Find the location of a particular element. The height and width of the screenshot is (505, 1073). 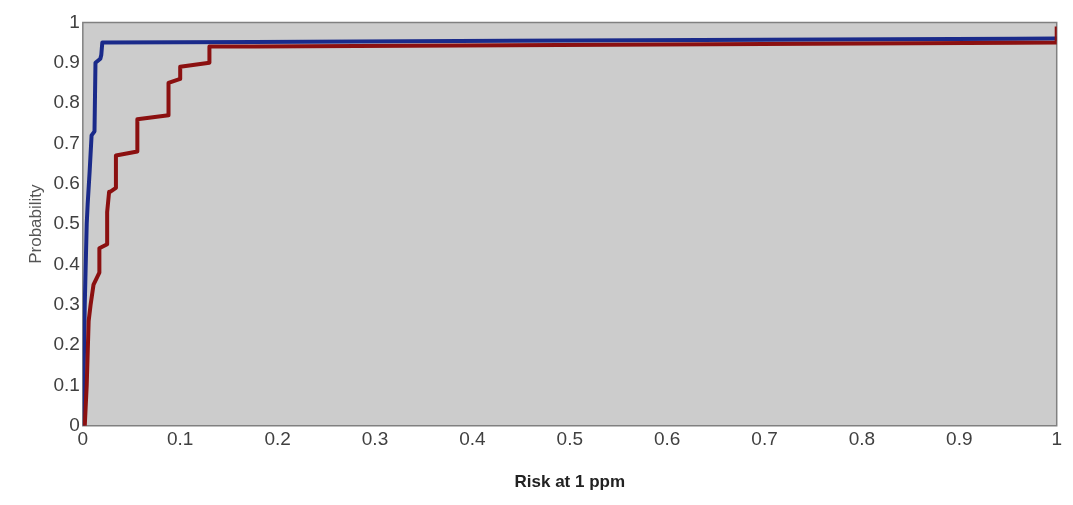

x-tick-label: 1 is located at coordinates (1057, 439).